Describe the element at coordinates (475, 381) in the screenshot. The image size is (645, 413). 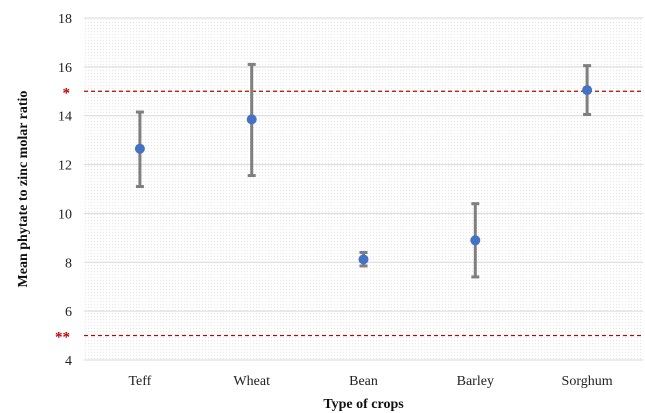
I see `x-tick-label-barley: Barley` at that location.